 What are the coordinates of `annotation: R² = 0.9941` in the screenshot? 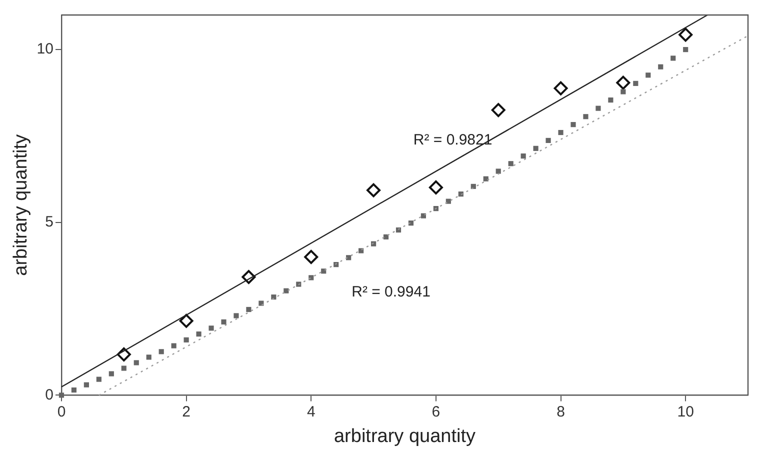 It's located at (391, 292).